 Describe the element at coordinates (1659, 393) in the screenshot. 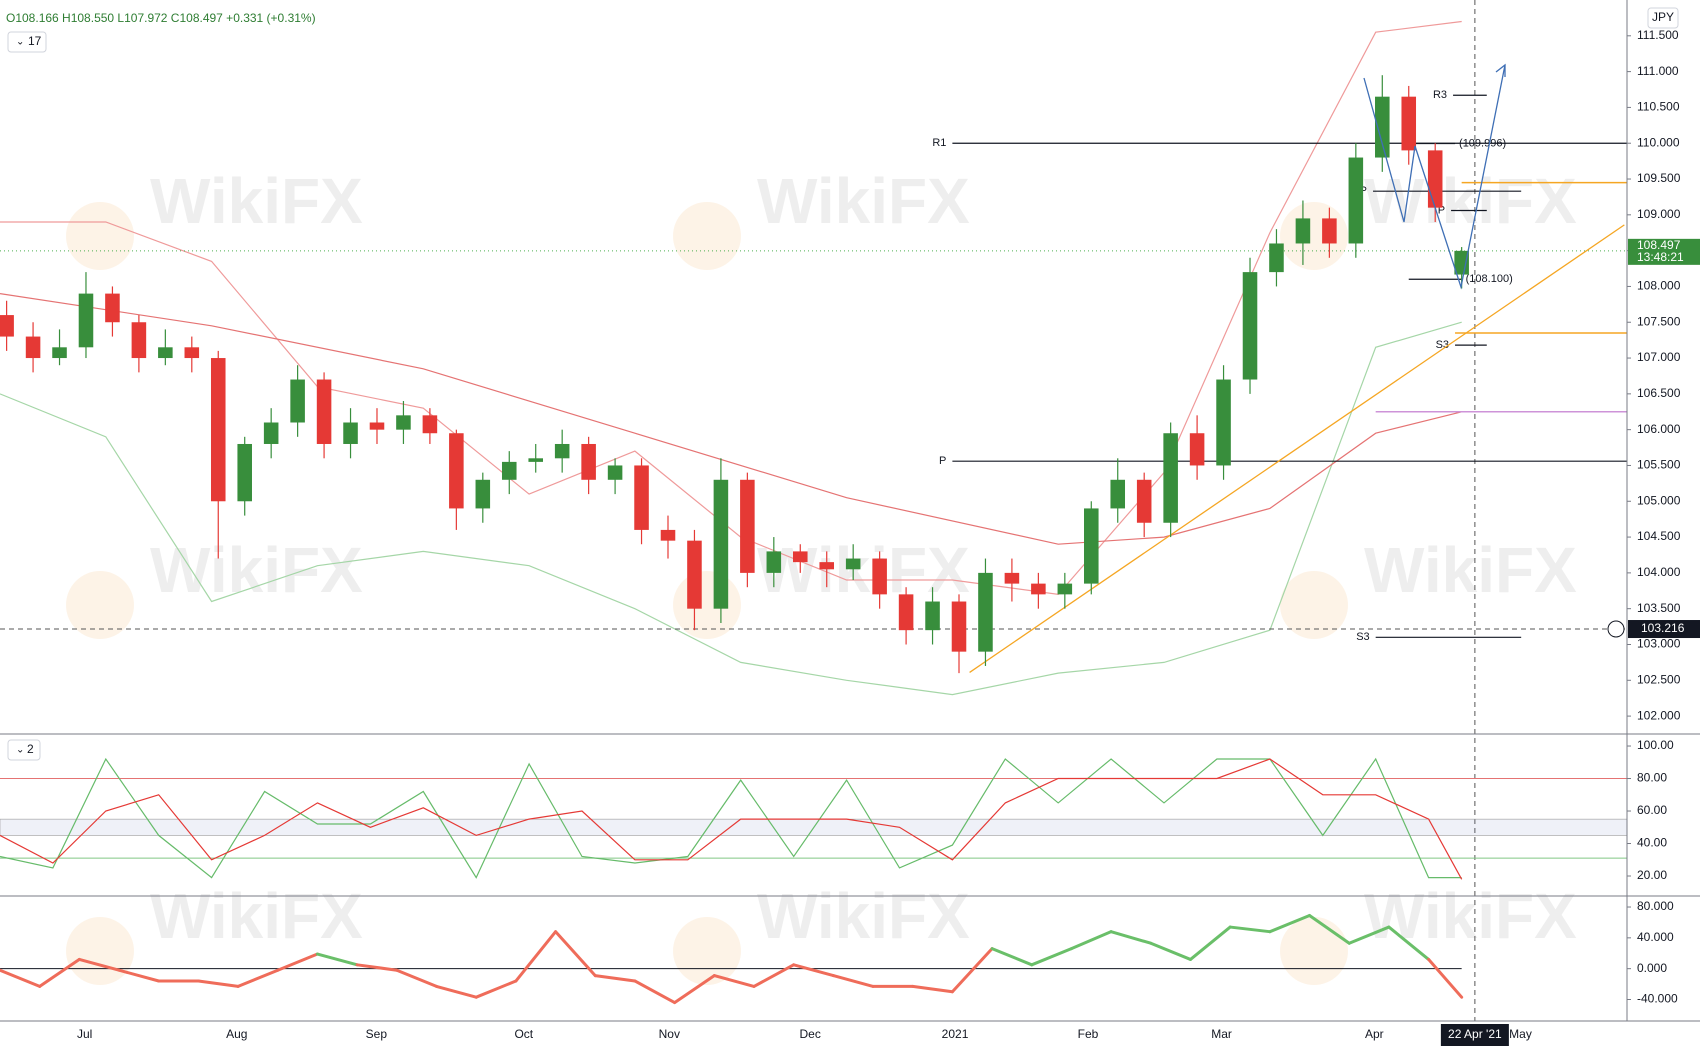

I see `y-tick-label: 106.500` at that location.